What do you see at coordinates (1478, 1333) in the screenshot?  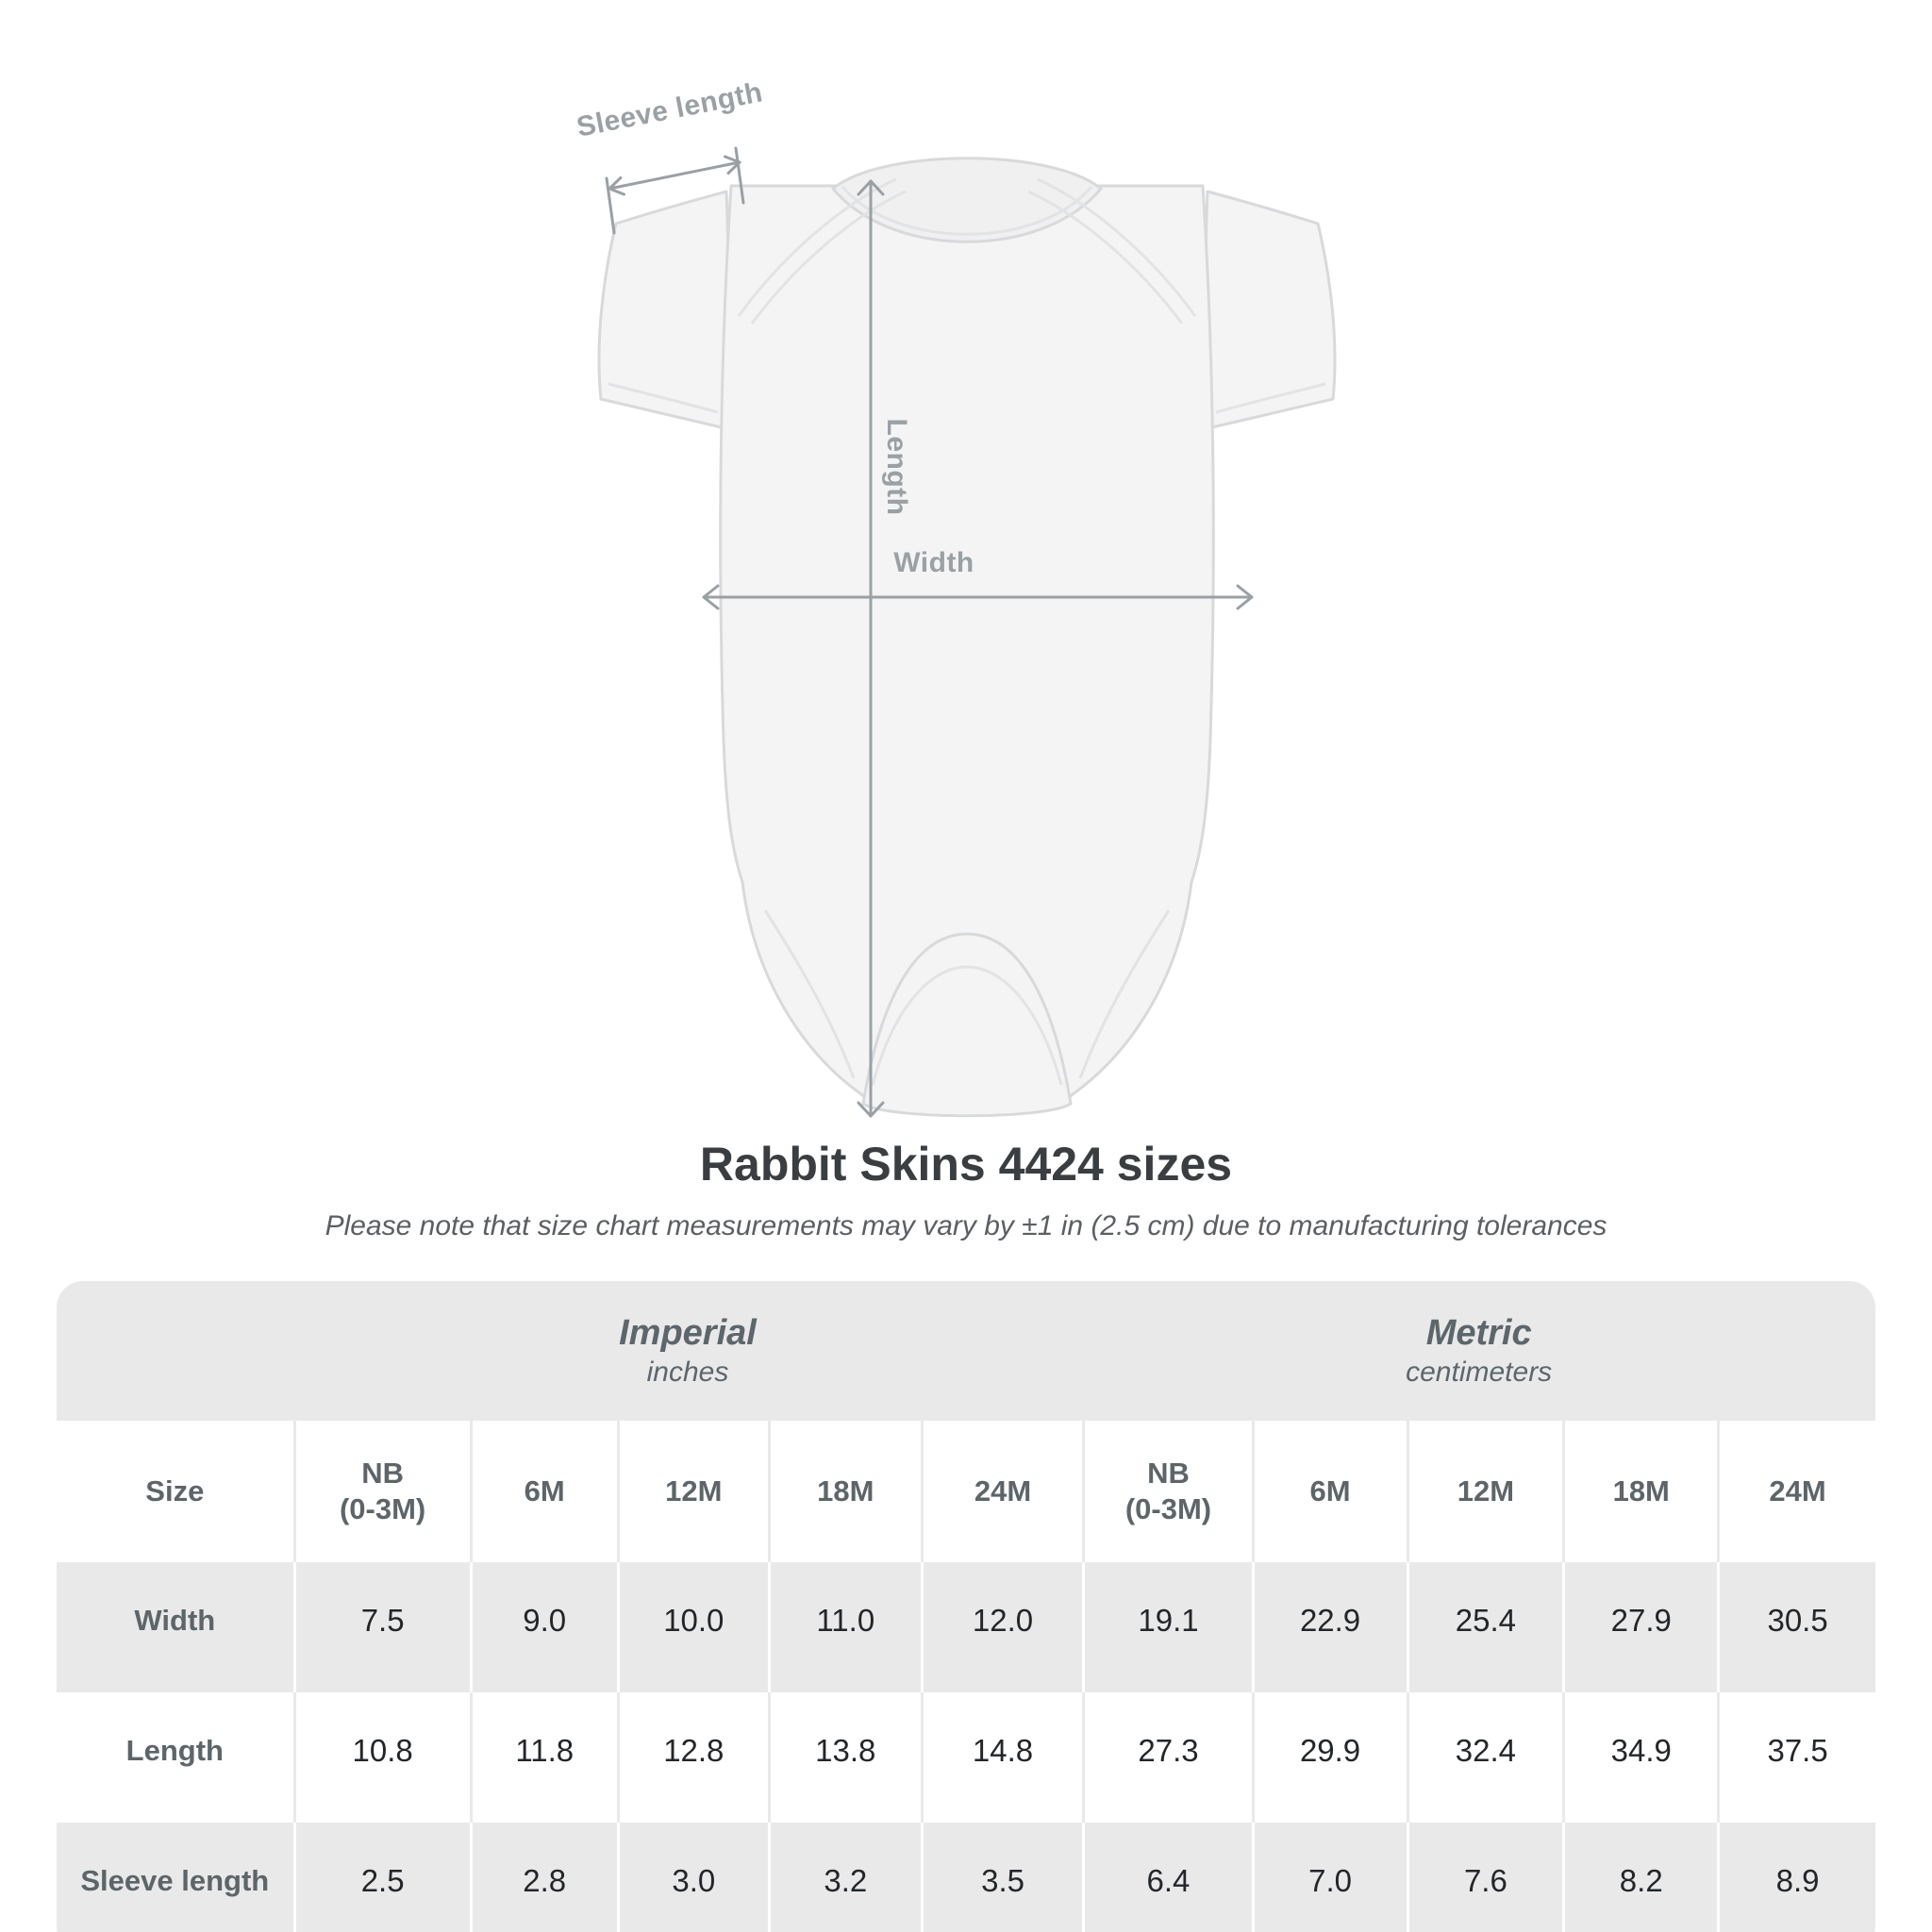 I see `metric-title: Metric` at bounding box center [1478, 1333].